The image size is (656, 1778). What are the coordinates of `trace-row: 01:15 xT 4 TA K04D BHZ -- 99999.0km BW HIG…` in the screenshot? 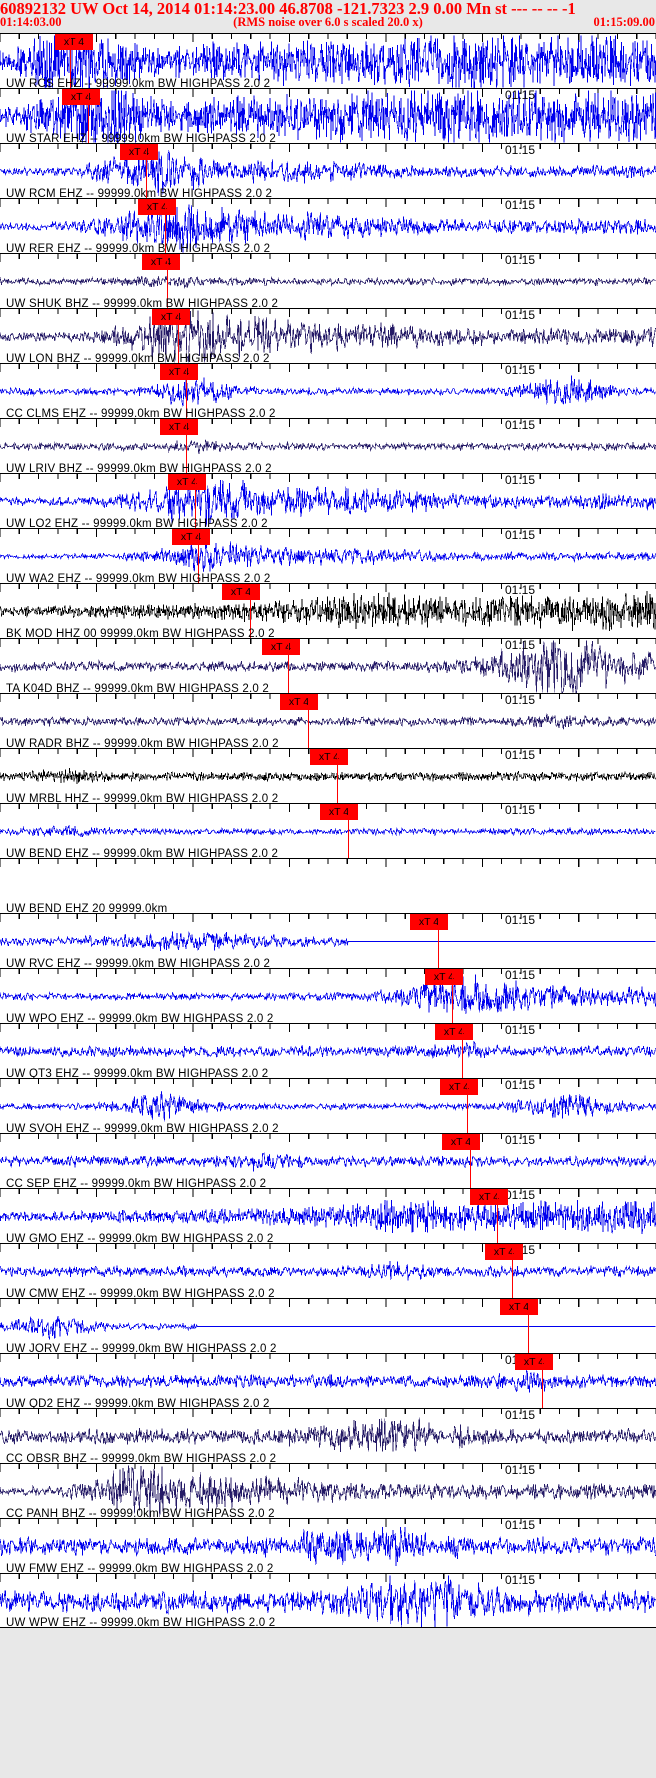 It's located at (328, 665).